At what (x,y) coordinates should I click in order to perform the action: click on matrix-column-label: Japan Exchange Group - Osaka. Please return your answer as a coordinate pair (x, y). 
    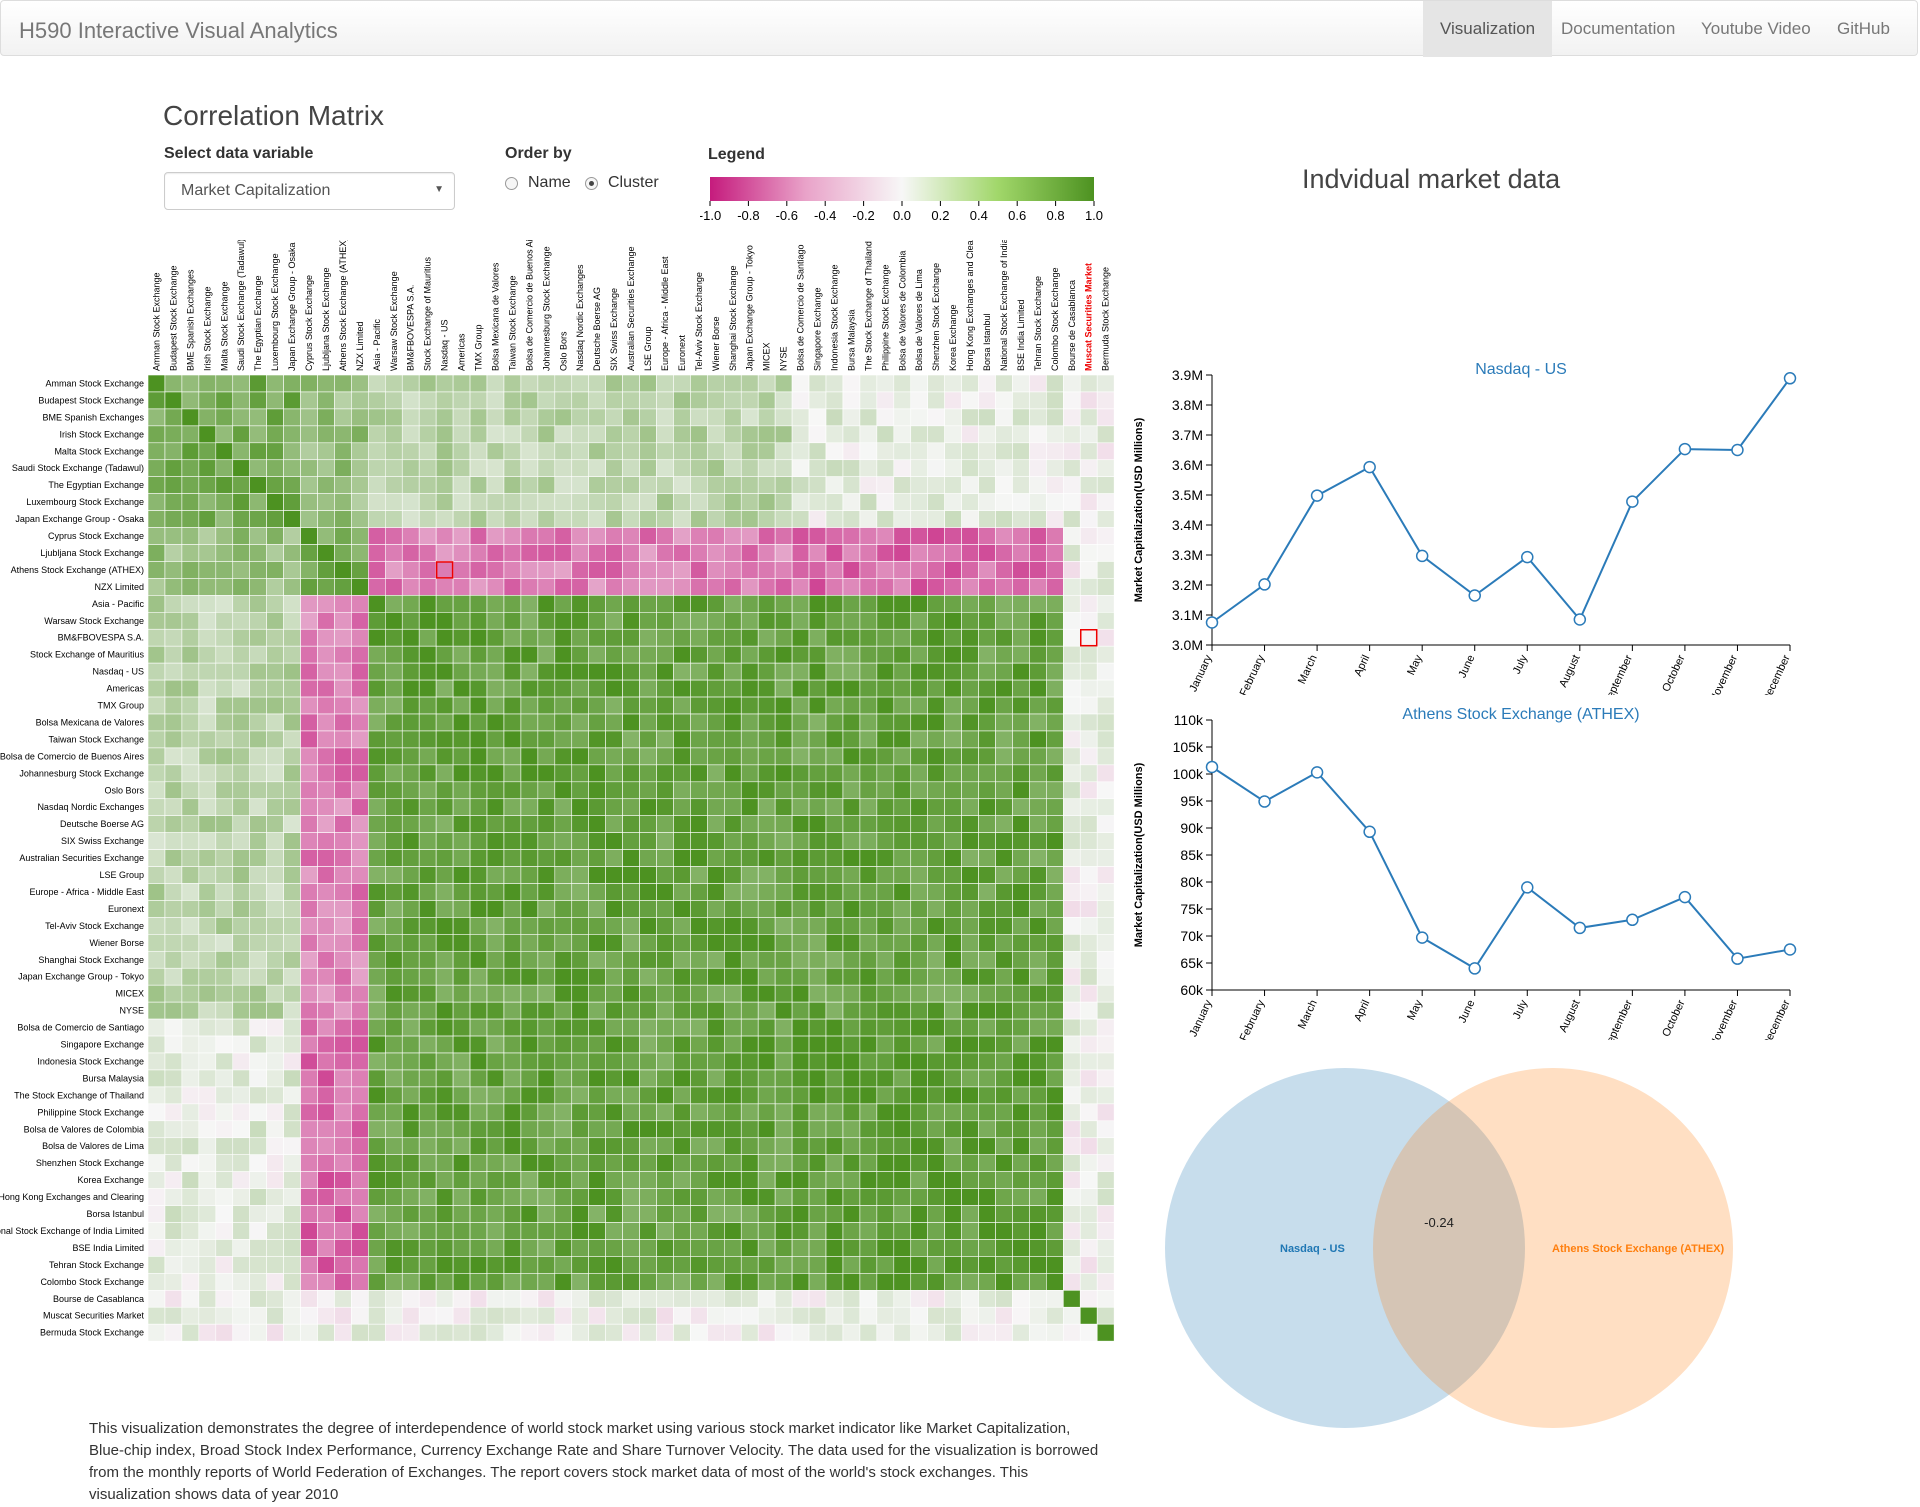
    Looking at the image, I should click on (292, 306).